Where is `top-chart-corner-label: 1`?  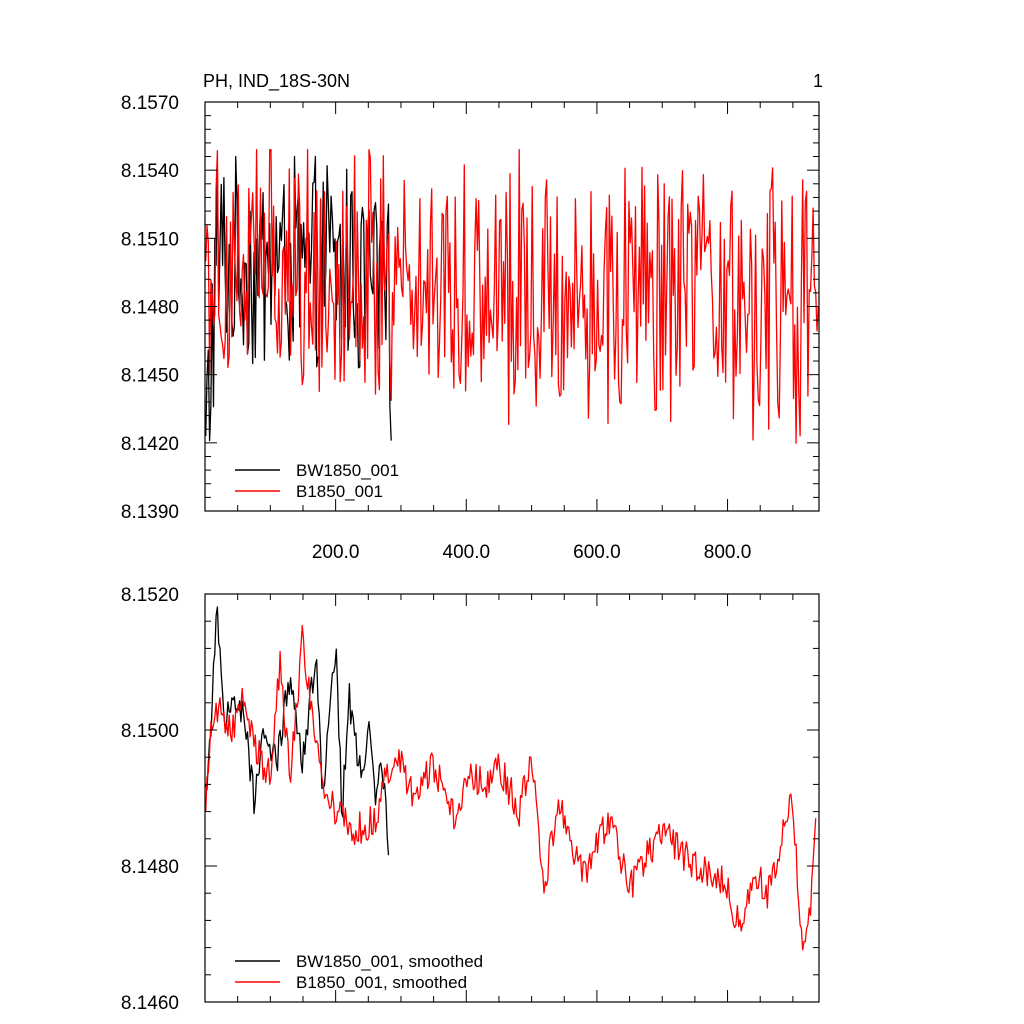
top-chart-corner-label: 1 is located at coordinates (818, 81).